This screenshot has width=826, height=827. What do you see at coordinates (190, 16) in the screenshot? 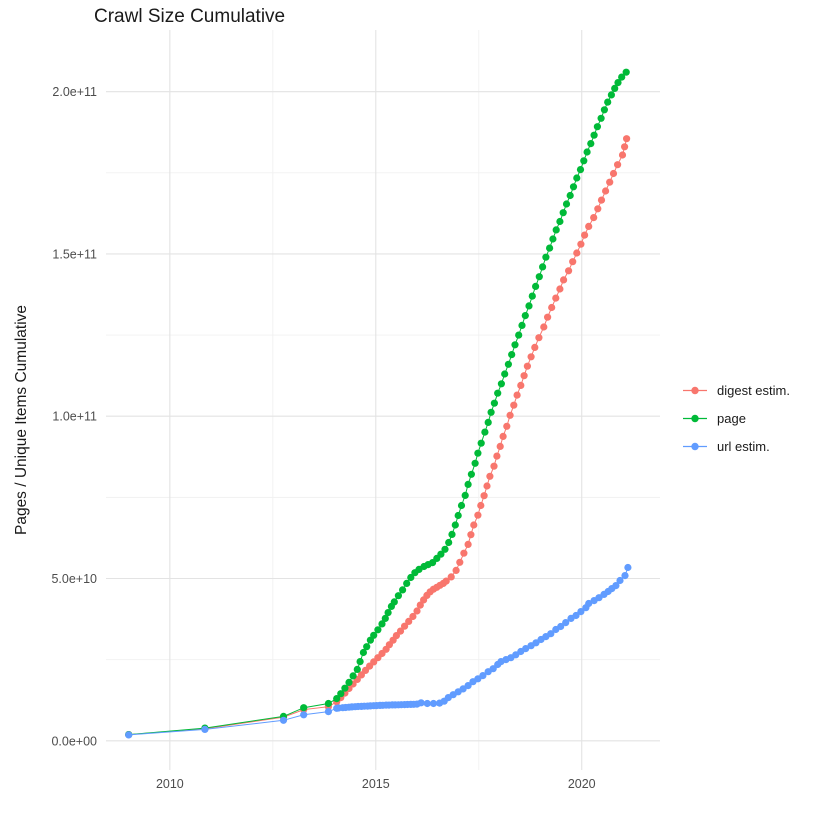
I see `chart-title: Crawl Size Cumulative` at bounding box center [190, 16].